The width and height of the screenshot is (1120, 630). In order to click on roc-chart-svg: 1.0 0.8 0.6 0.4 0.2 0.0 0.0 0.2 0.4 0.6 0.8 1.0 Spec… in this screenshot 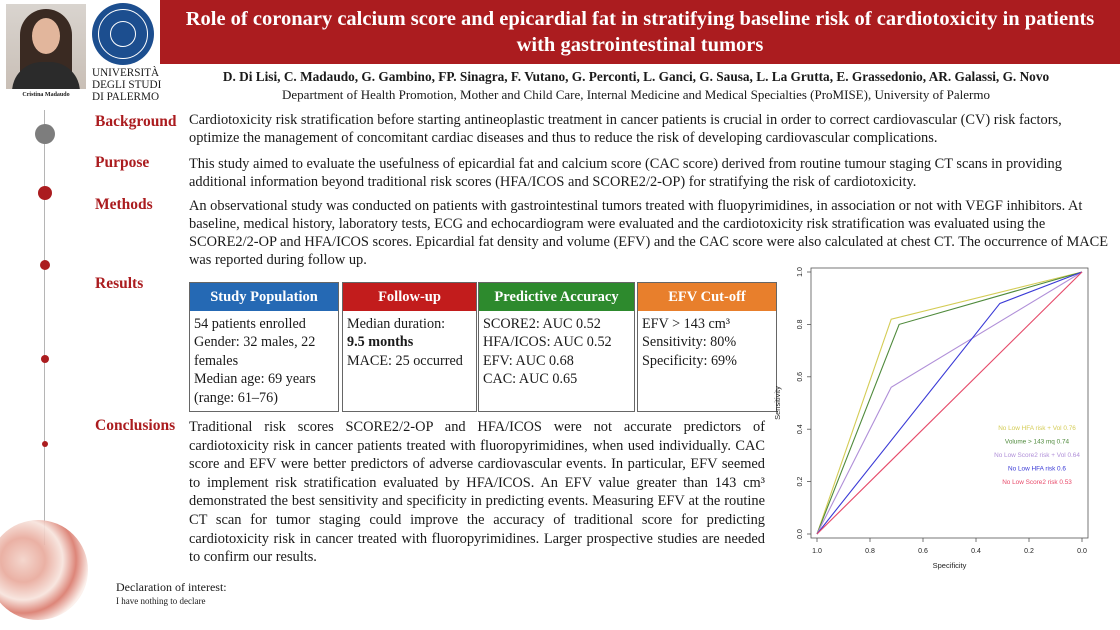, I will do `click(931, 418)`.